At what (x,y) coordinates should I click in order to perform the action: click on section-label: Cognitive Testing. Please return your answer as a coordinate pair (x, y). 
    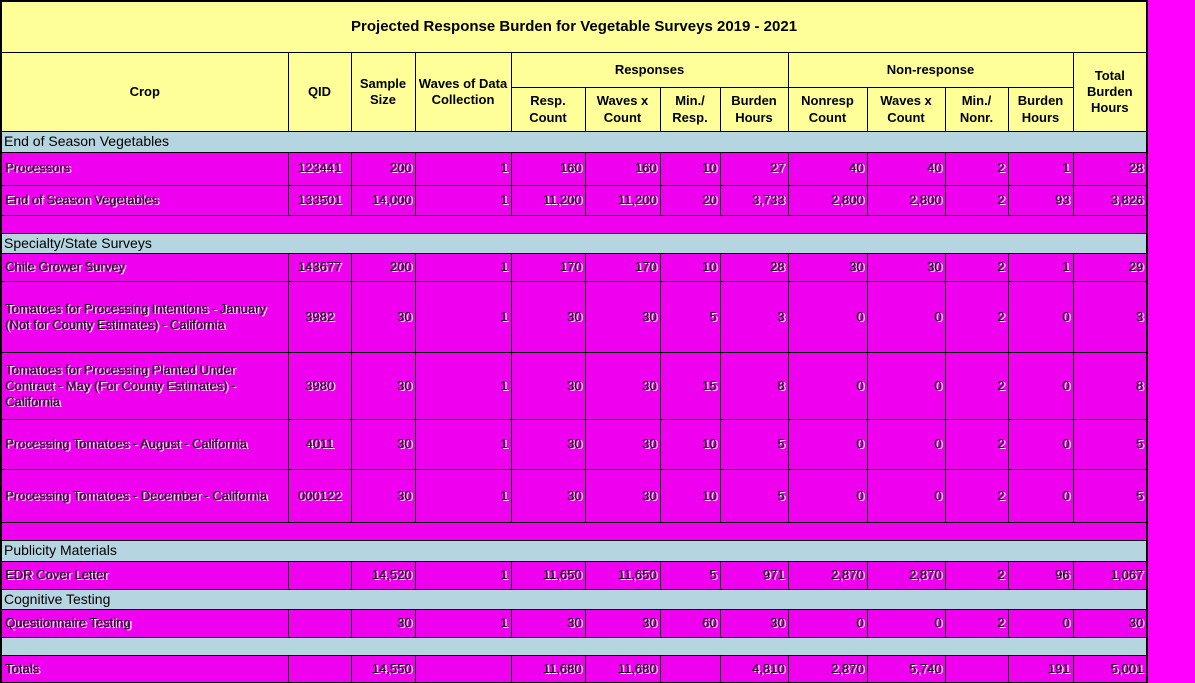
    Looking at the image, I should click on (574, 599).